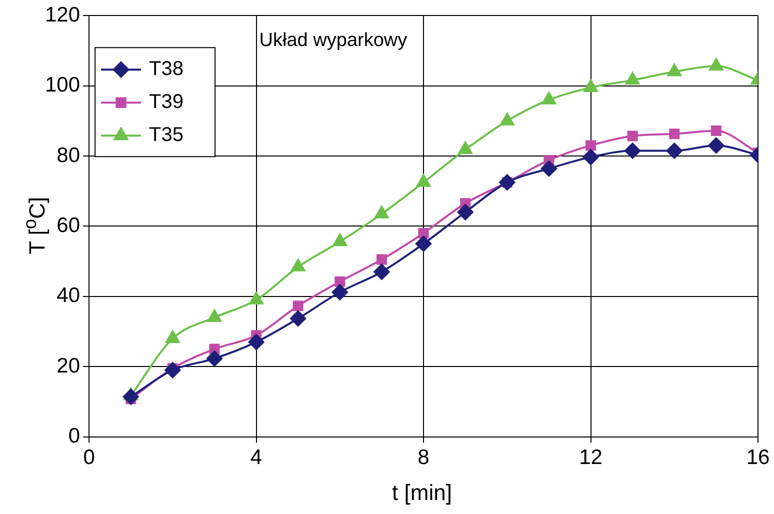  What do you see at coordinates (89, 458) in the screenshot?
I see `x-tick-label: 0` at bounding box center [89, 458].